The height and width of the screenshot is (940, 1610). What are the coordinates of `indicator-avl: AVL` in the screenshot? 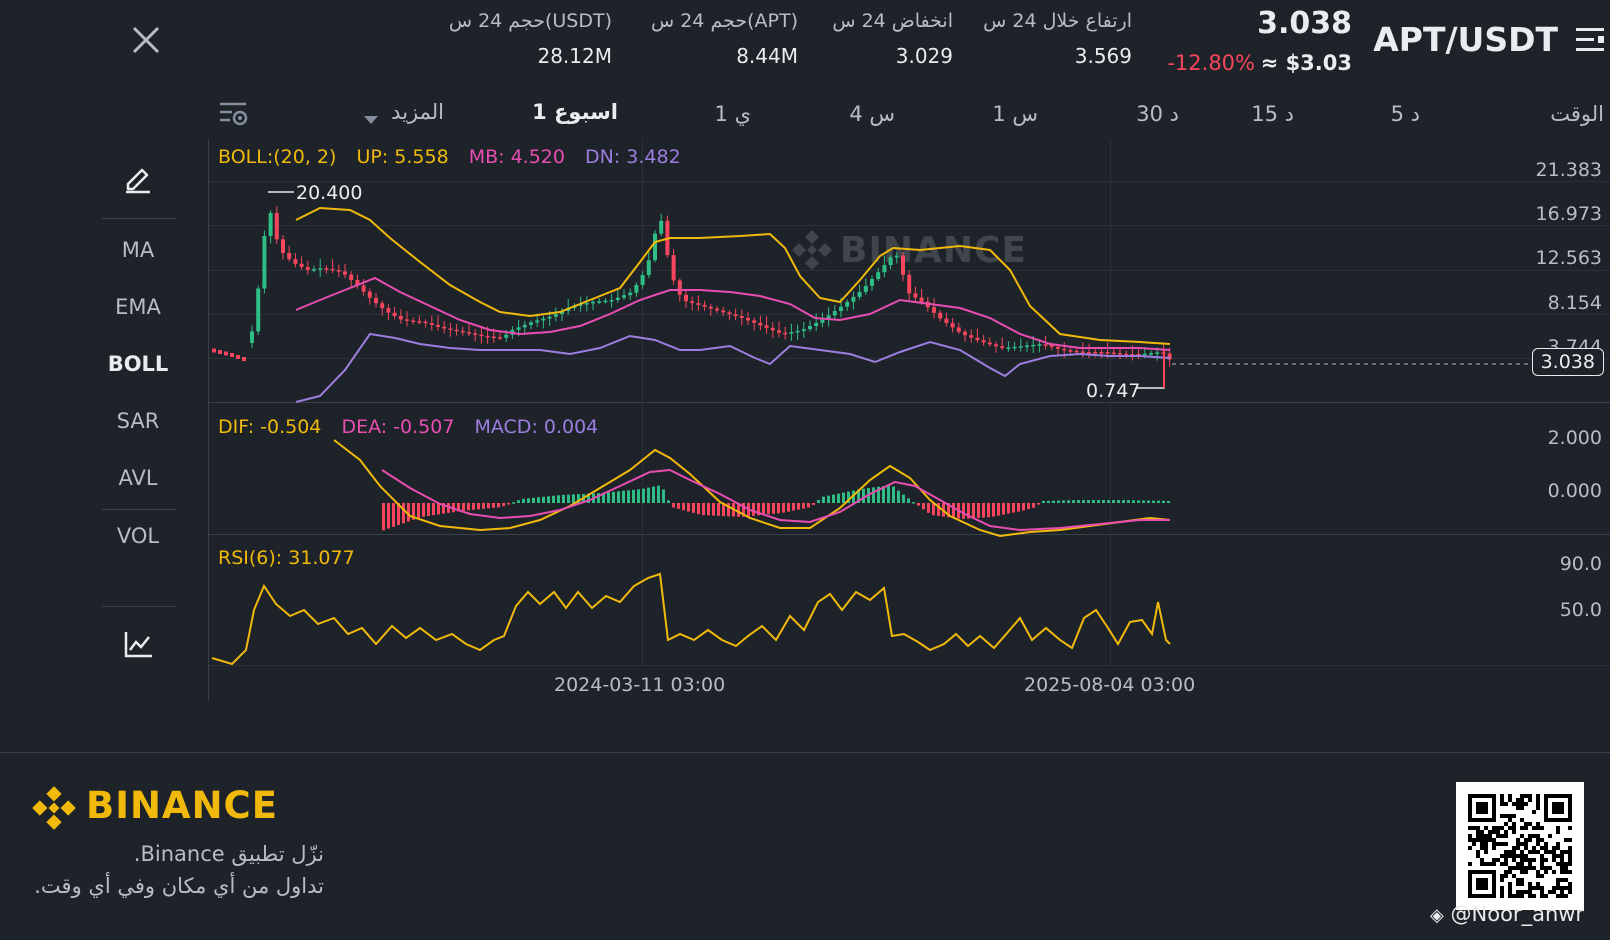 It's located at (138, 478).